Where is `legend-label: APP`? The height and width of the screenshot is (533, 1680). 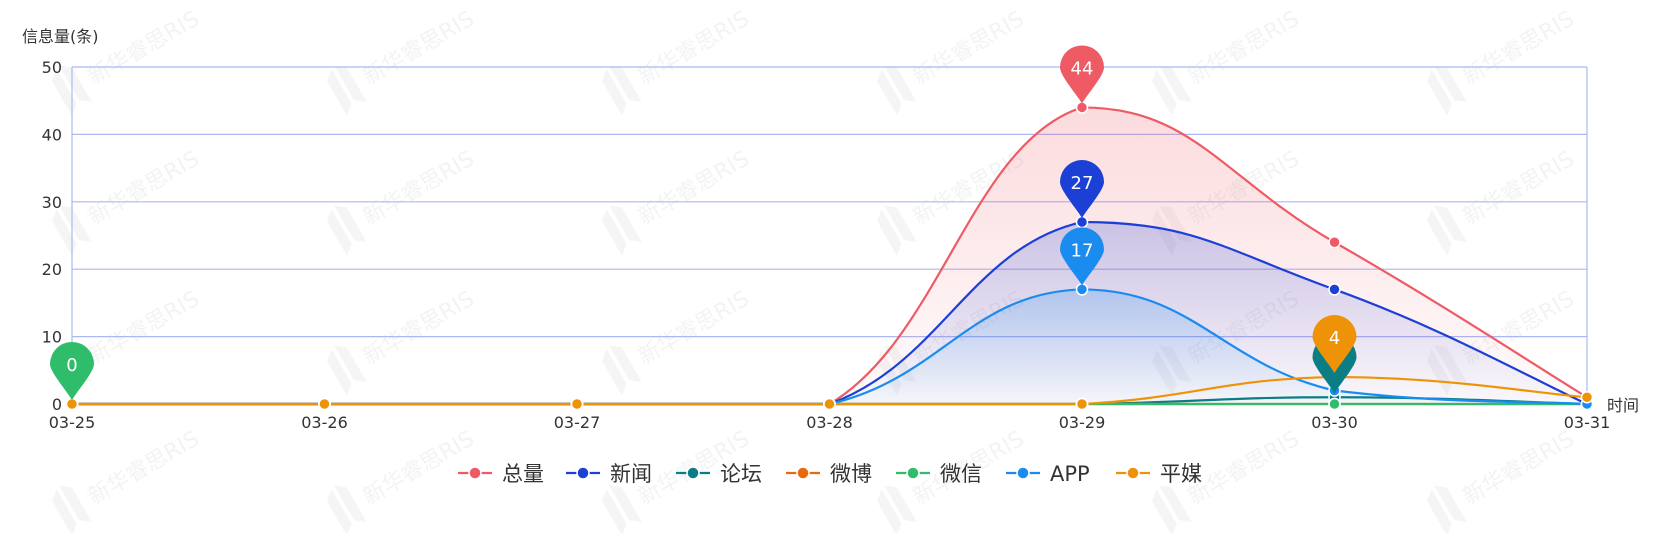 legend-label: APP is located at coordinates (1070, 474).